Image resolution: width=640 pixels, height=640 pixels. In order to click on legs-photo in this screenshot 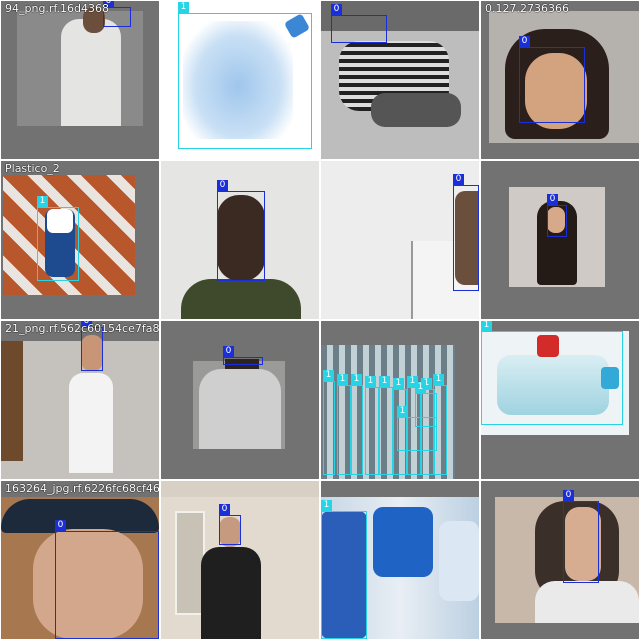, I will do `click(416, 110)`.